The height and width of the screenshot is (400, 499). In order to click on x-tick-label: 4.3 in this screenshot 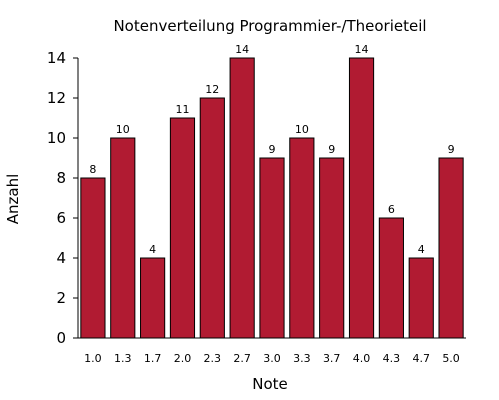, I will do `click(392, 358)`.